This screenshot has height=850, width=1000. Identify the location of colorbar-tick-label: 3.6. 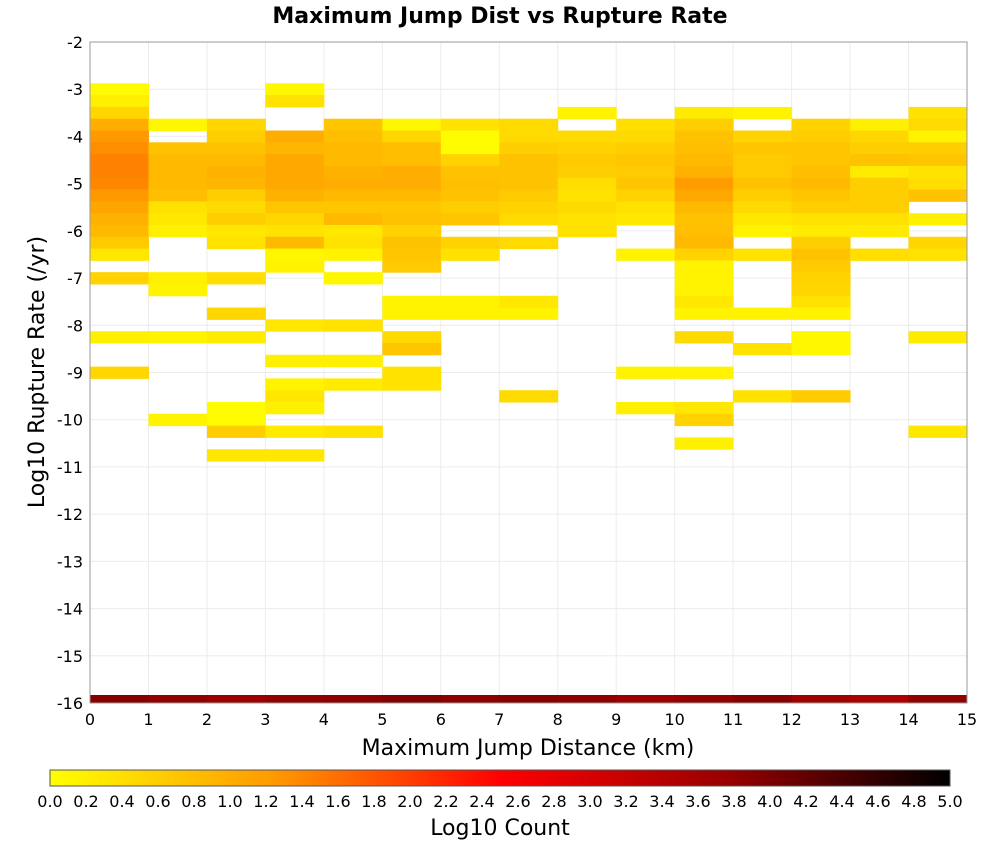
(697, 801).